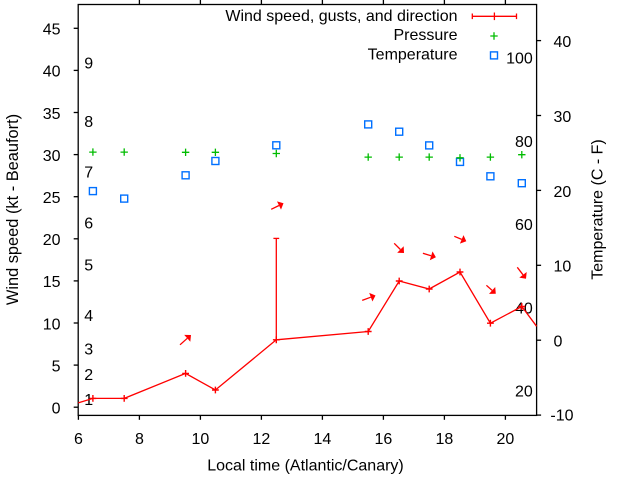  What do you see at coordinates (52, 282) in the screenshot?
I see `svg-text: 15` at bounding box center [52, 282].